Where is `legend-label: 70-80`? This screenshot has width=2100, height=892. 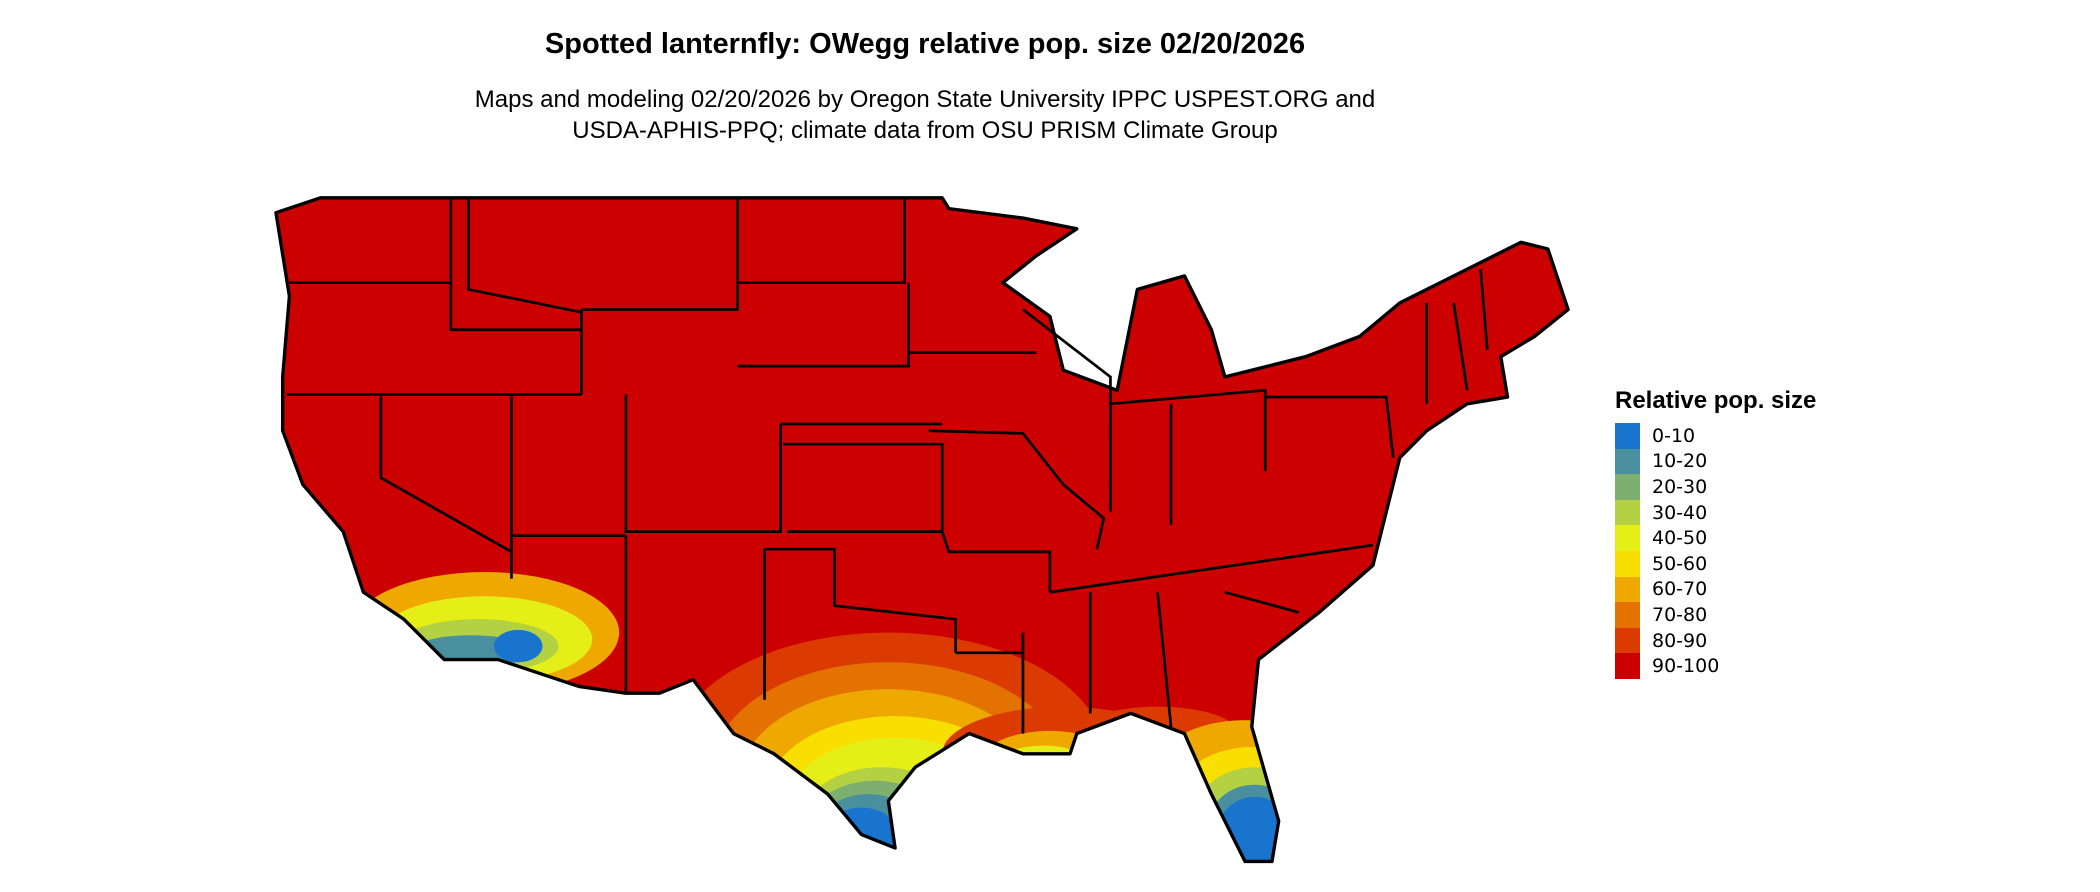
legend-label: 70-80 is located at coordinates (1680, 614).